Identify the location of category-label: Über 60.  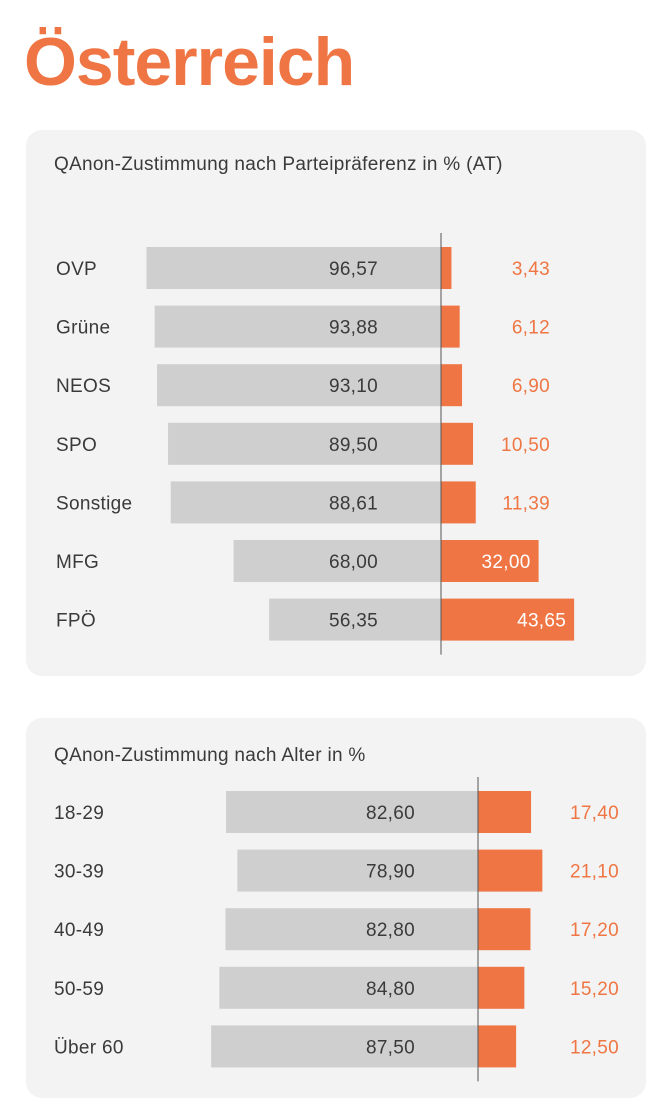
(89, 1047).